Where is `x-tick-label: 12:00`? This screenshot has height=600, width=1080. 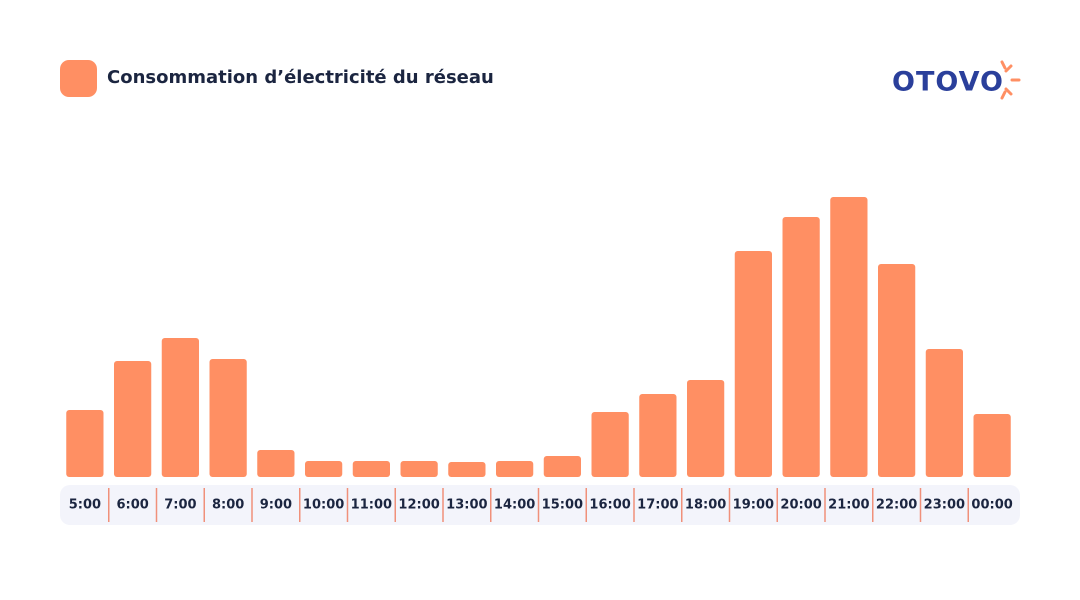 x-tick-label: 12:00 is located at coordinates (418, 505).